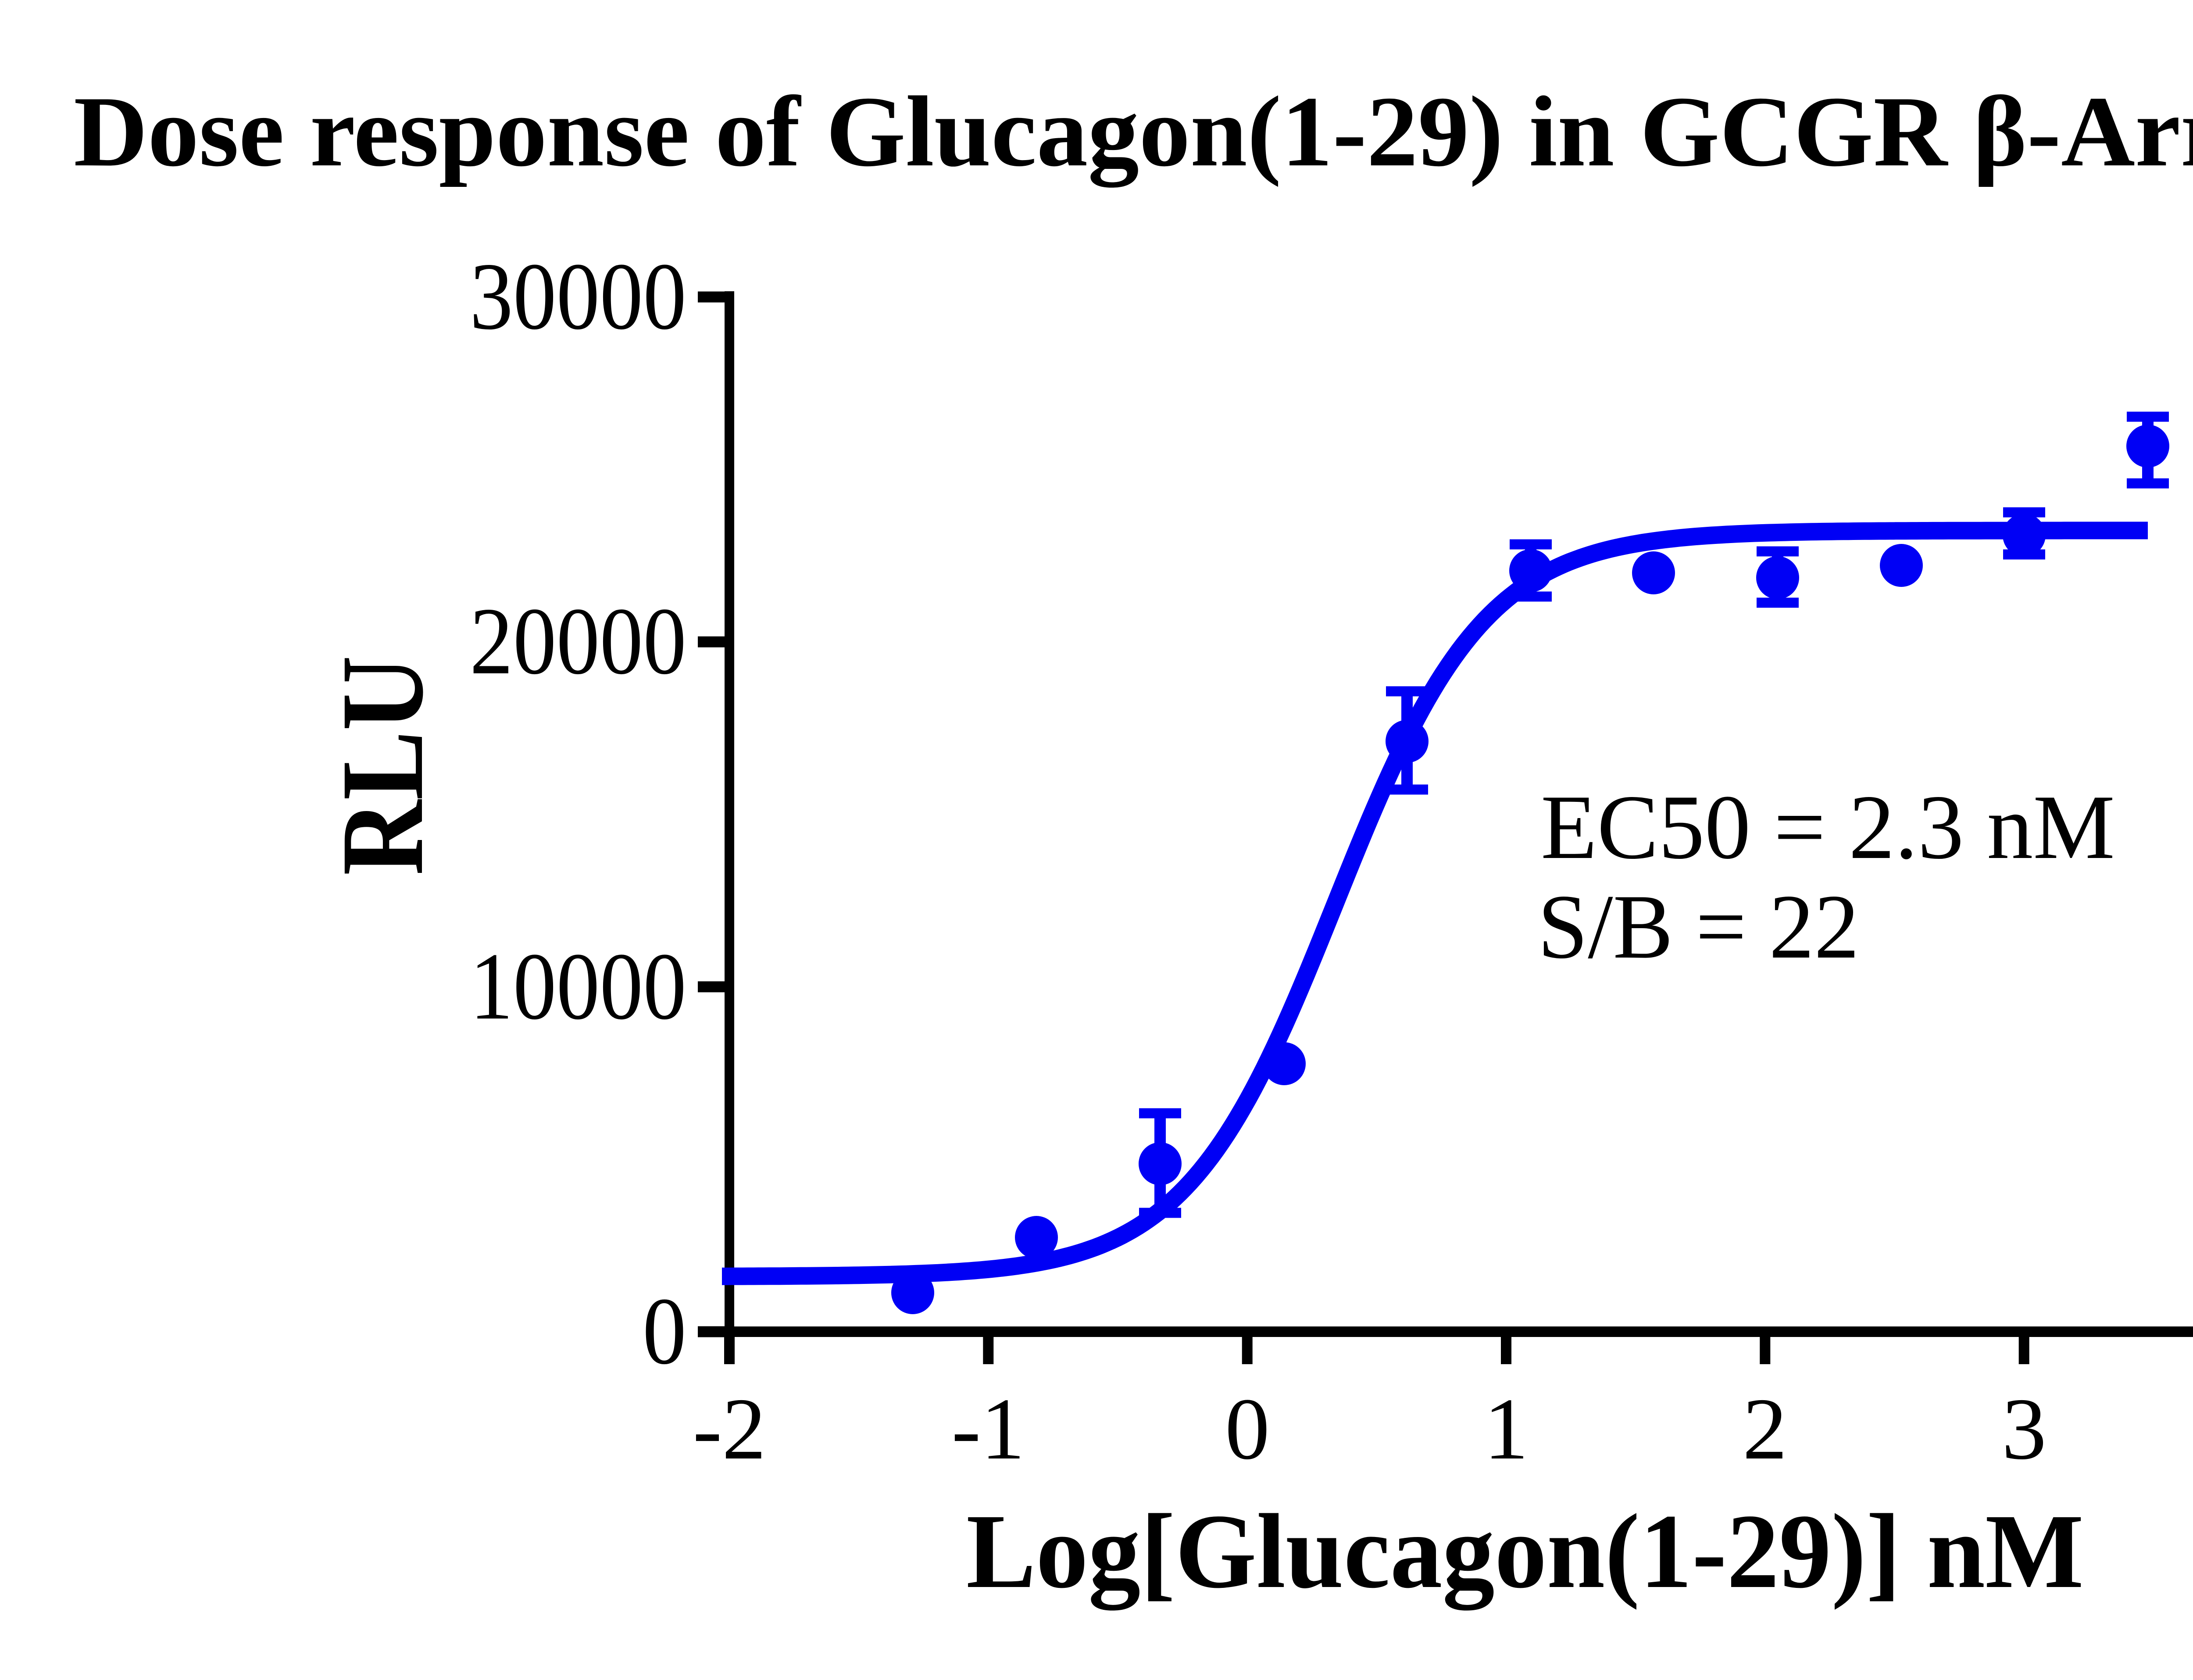 This screenshot has height=1680, width=2193. What do you see at coordinates (1828, 827) in the screenshot?
I see `svg-text: EC50 = 2.3 nM` at bounding box center [1828, 827].